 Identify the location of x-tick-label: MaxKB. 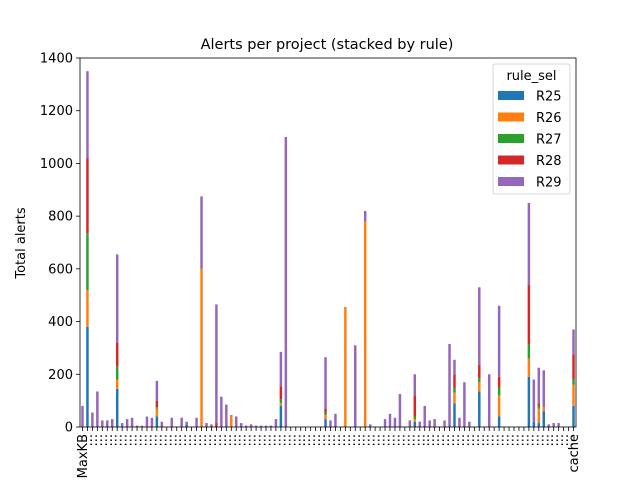
(83, 456).